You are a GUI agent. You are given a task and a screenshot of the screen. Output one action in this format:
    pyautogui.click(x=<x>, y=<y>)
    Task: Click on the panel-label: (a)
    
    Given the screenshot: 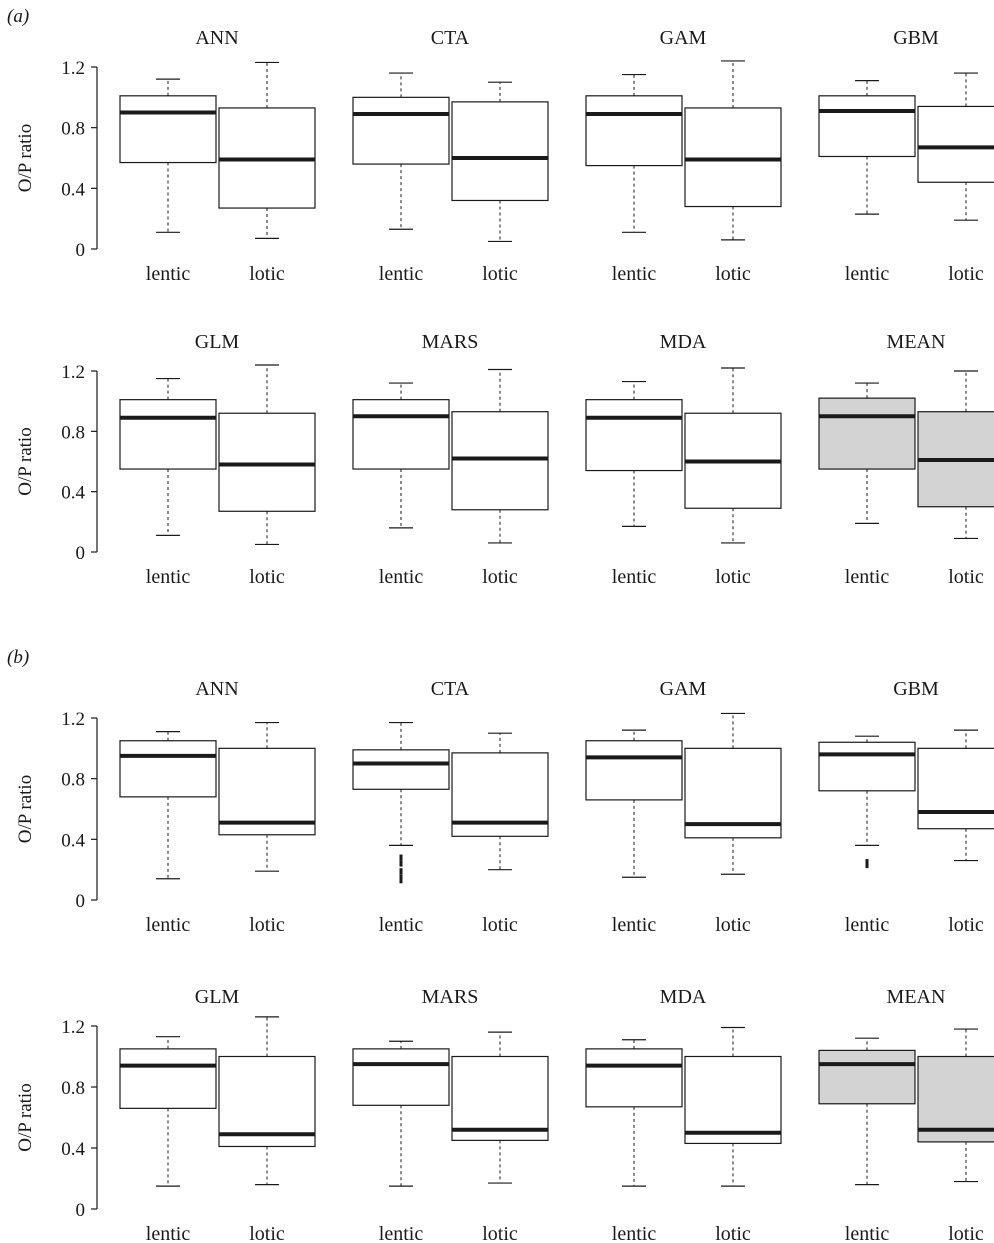 What is the action you would take?
    pyautogui.click(x=18, y=16)
    